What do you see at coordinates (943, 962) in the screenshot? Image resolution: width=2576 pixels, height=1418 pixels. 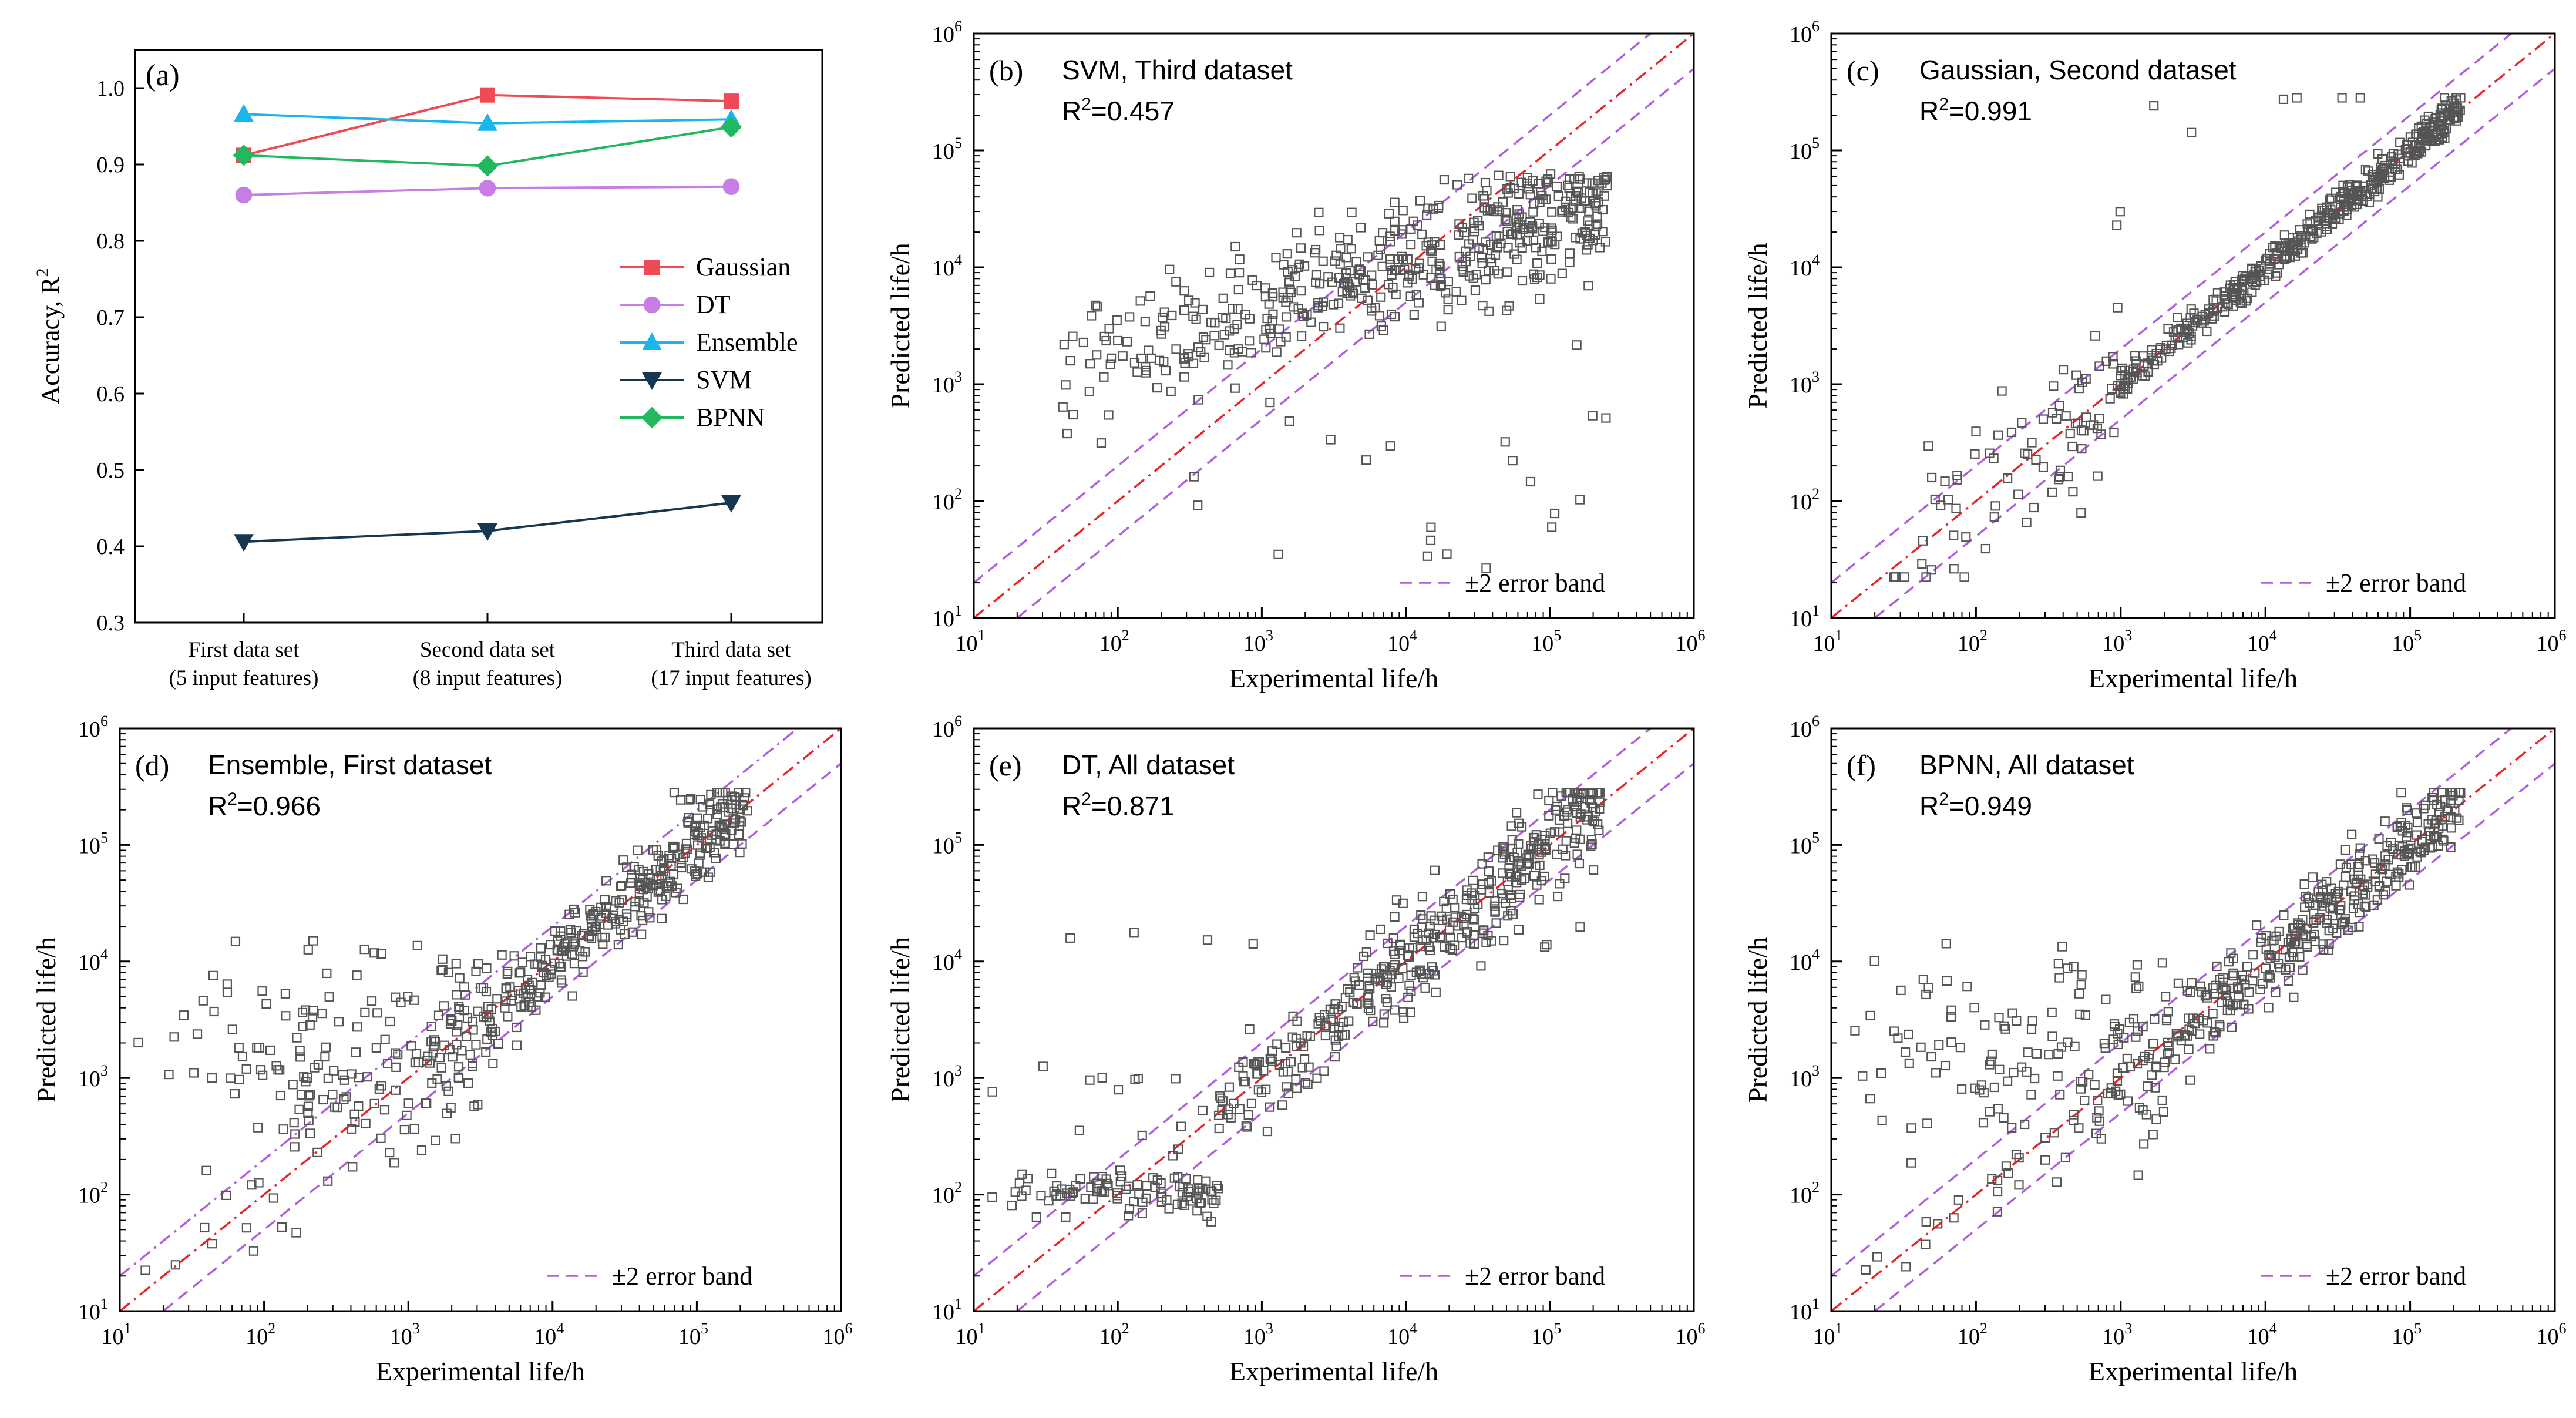 I see `y-tick-base: 10` at bounding box center [943, 962].